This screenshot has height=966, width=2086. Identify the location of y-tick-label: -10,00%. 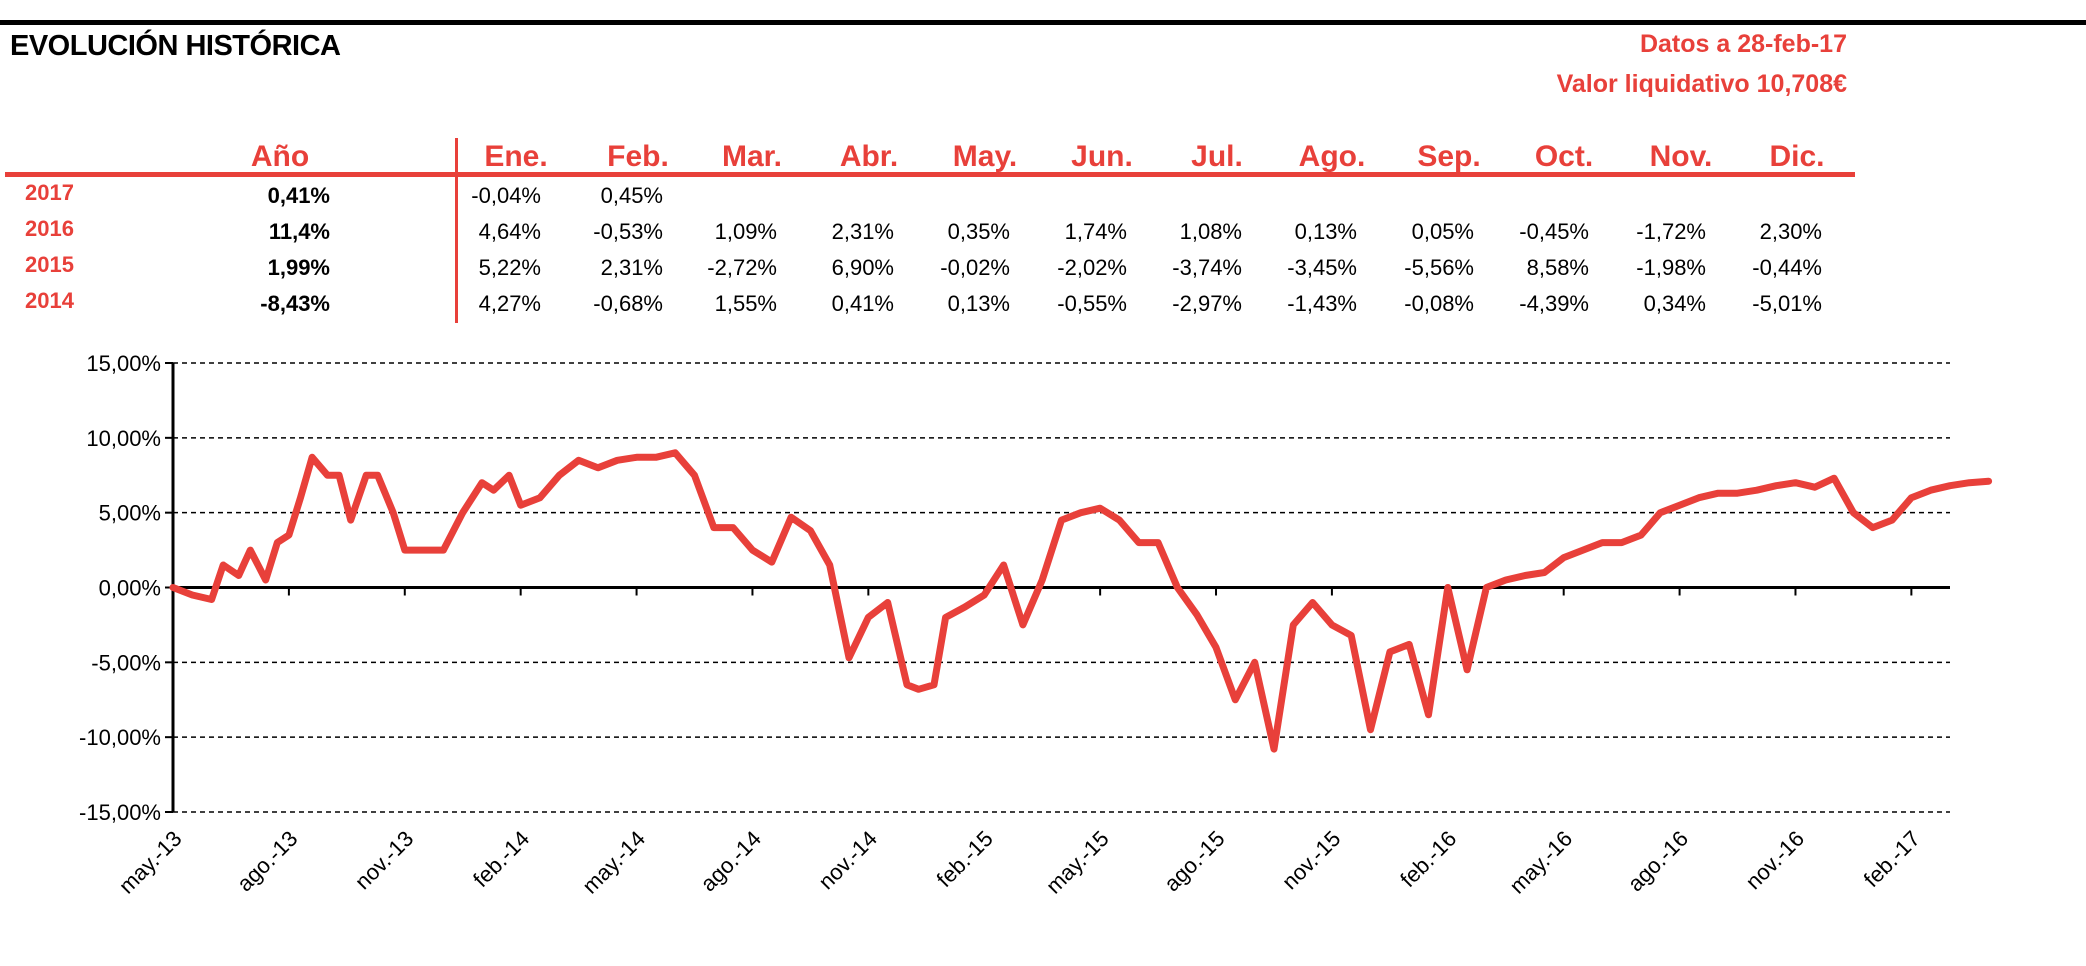
(120, 737).